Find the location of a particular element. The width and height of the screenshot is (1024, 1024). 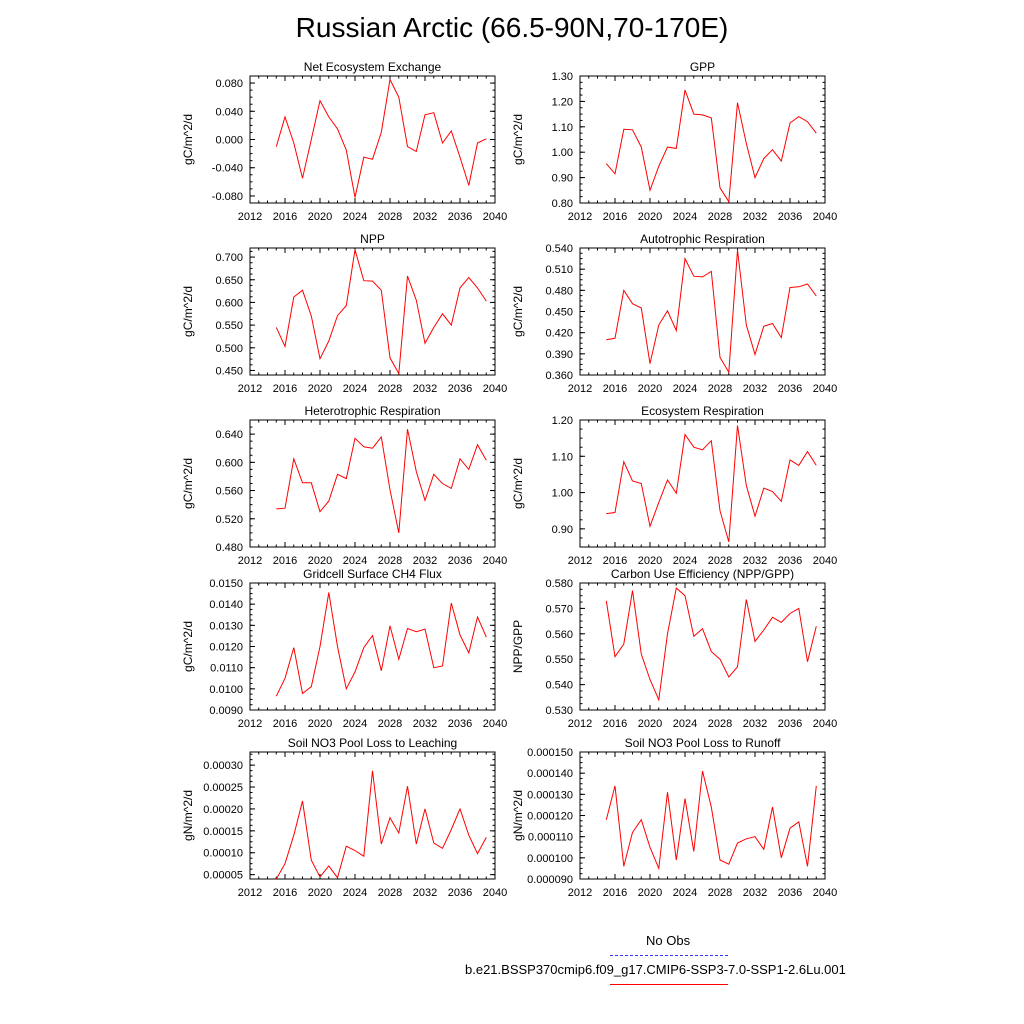

y-tick-label: 1.20 is located at coordinates (562, 102).